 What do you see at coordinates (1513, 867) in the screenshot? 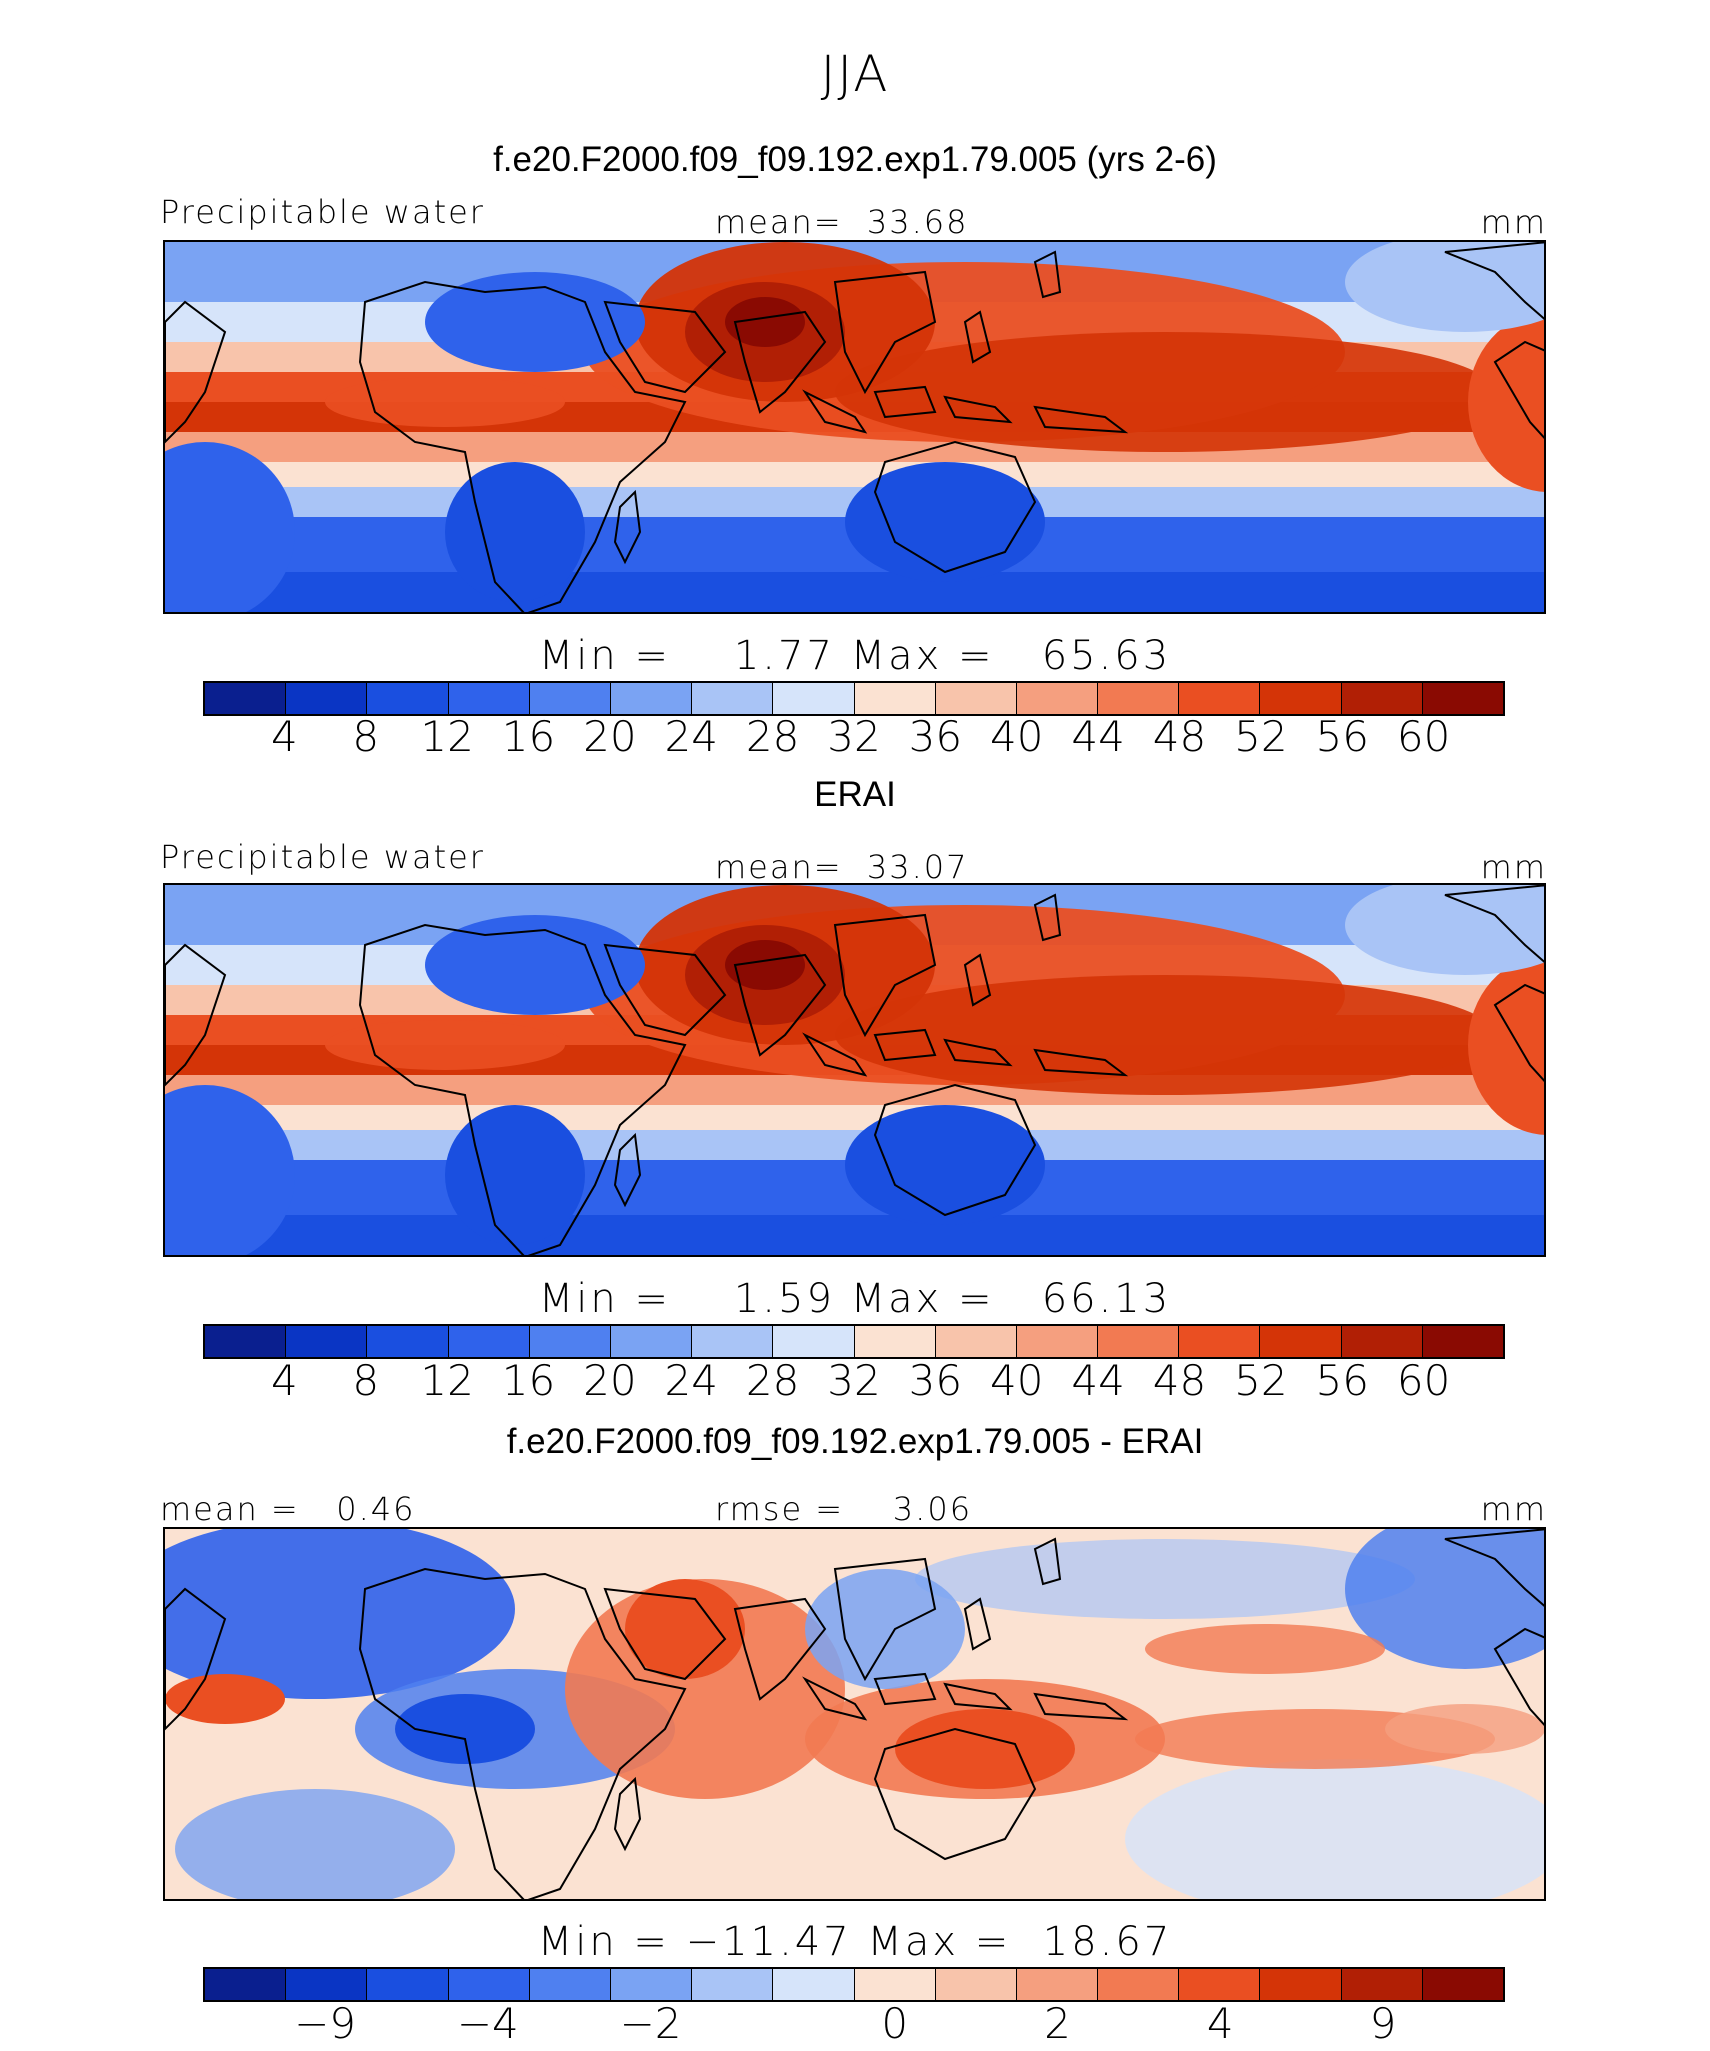
I see `panel-2-units-label: mm` at bounding box center [1513, 867].